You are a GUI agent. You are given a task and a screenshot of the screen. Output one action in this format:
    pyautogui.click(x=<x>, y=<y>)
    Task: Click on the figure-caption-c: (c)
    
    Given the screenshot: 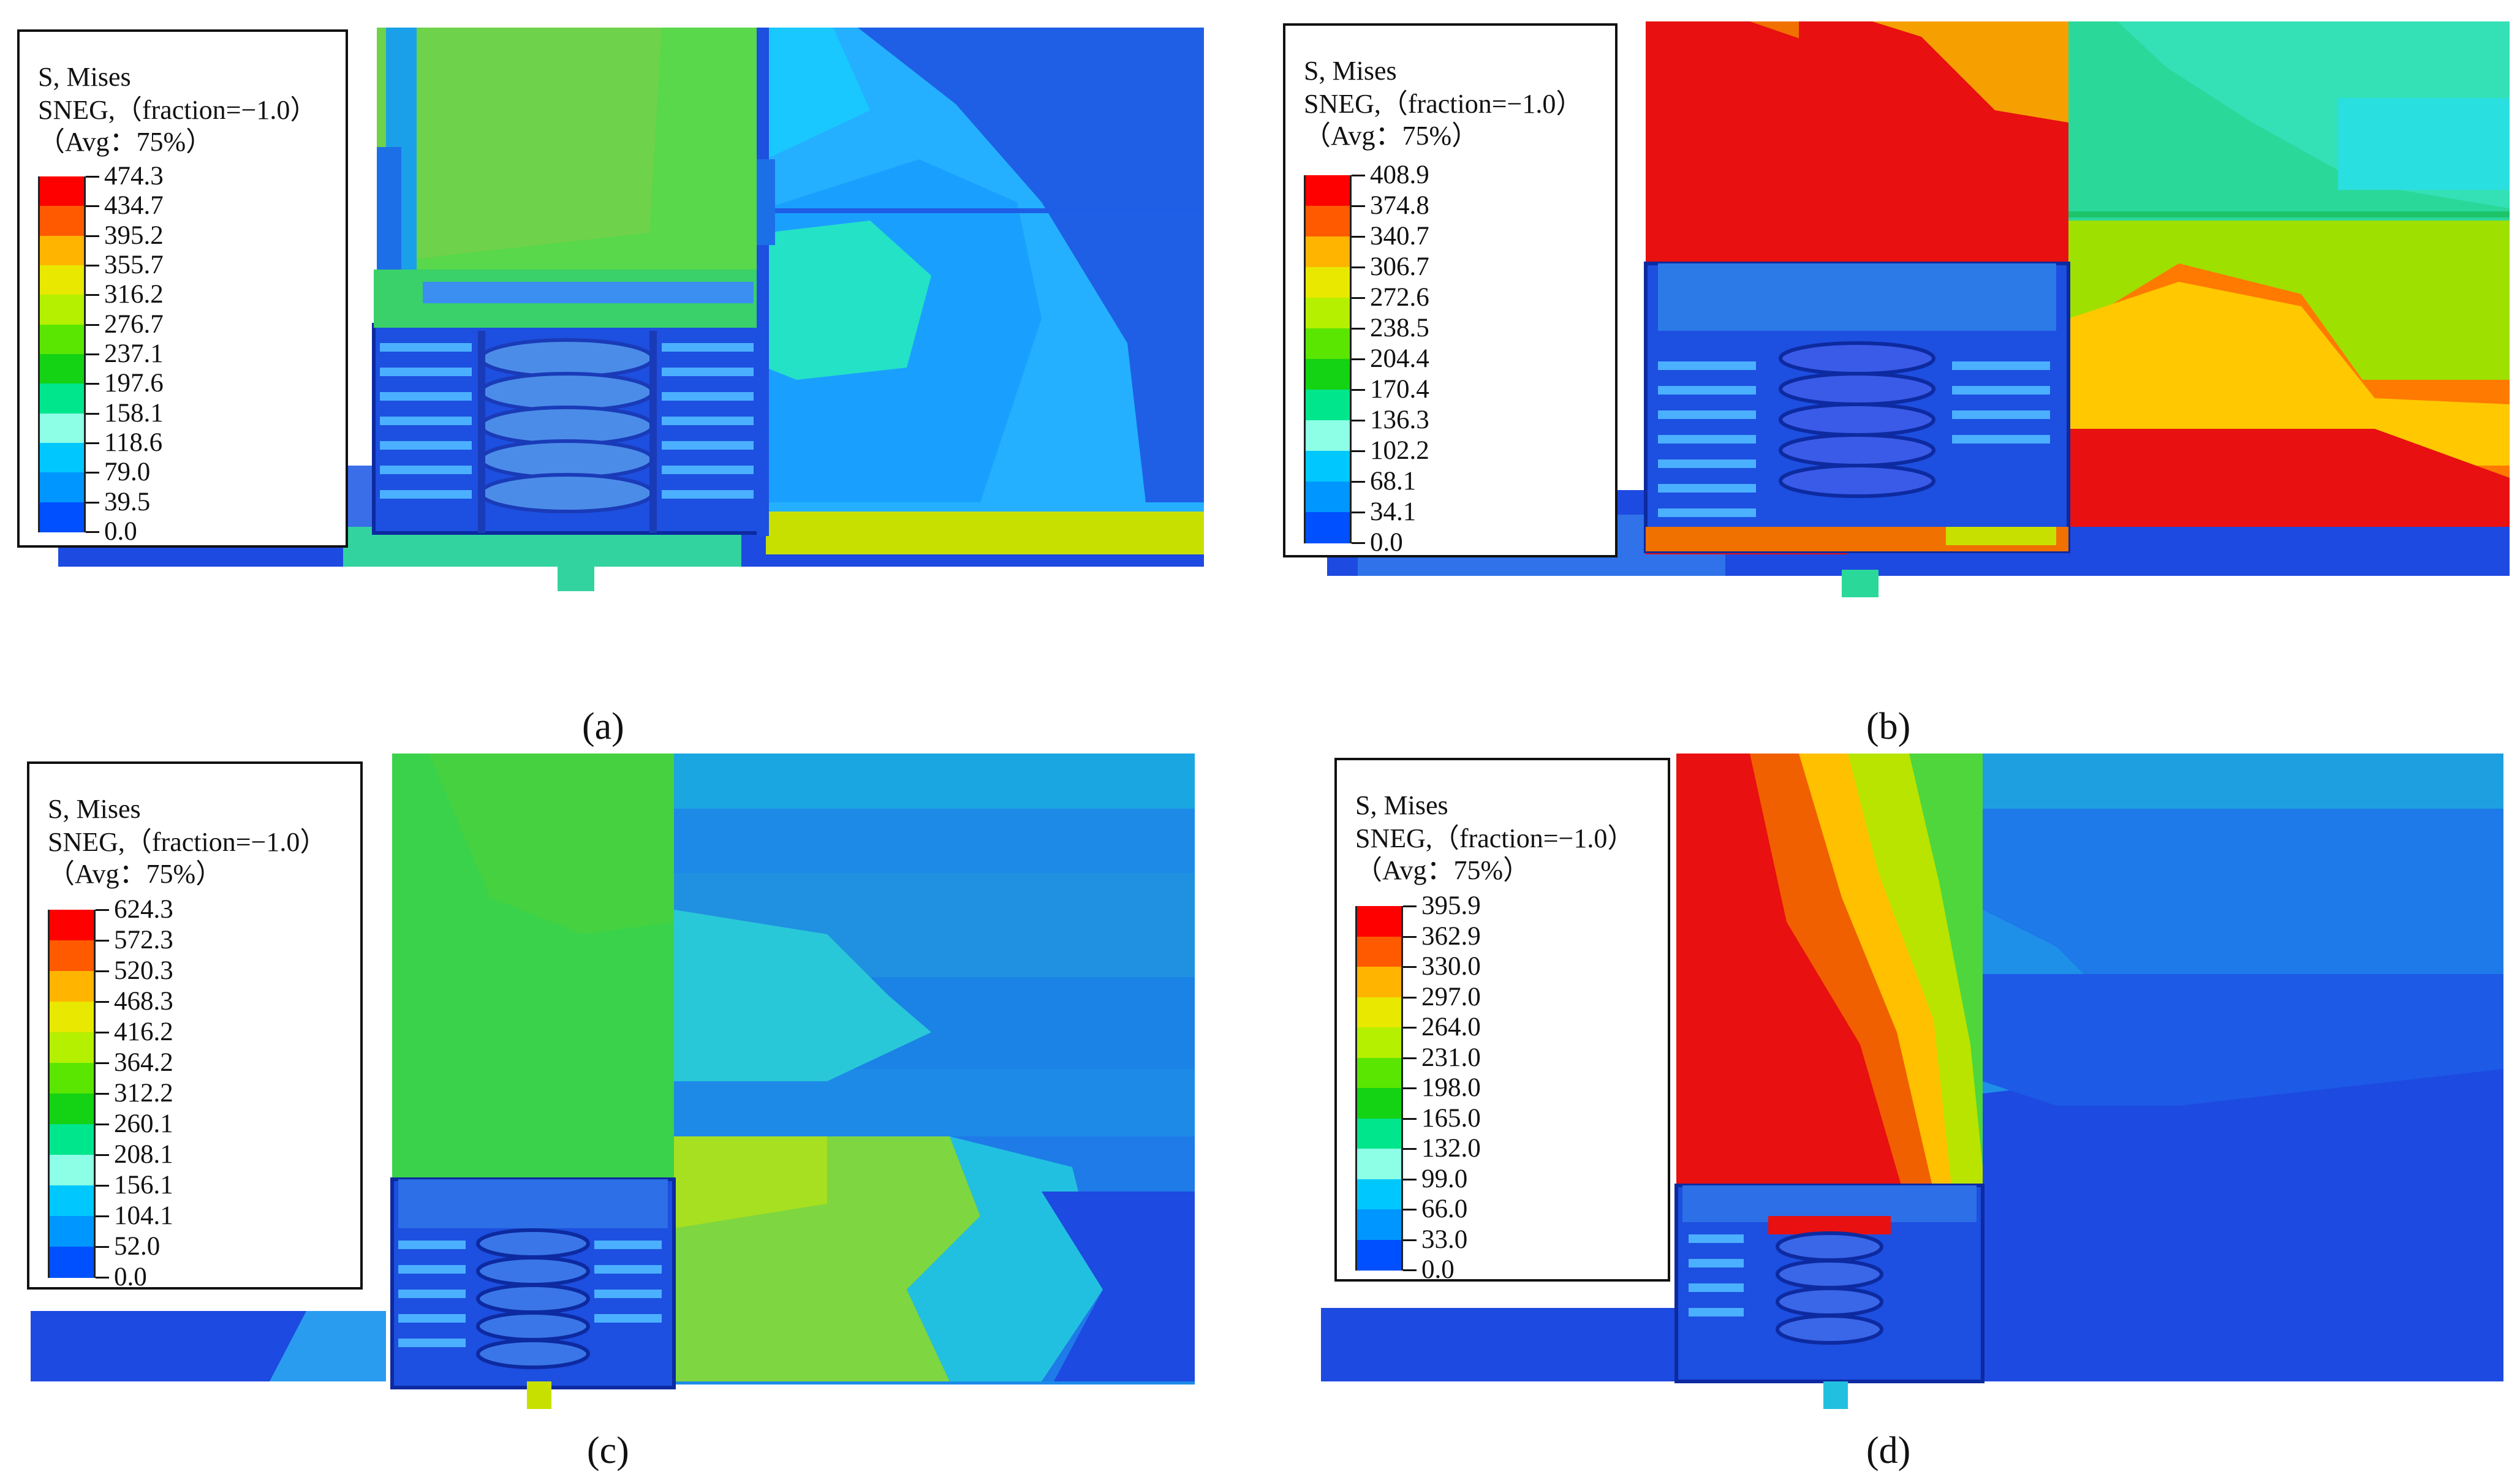 What is the action you would take?
    pyautogui.click(x=608, y=1450)
    